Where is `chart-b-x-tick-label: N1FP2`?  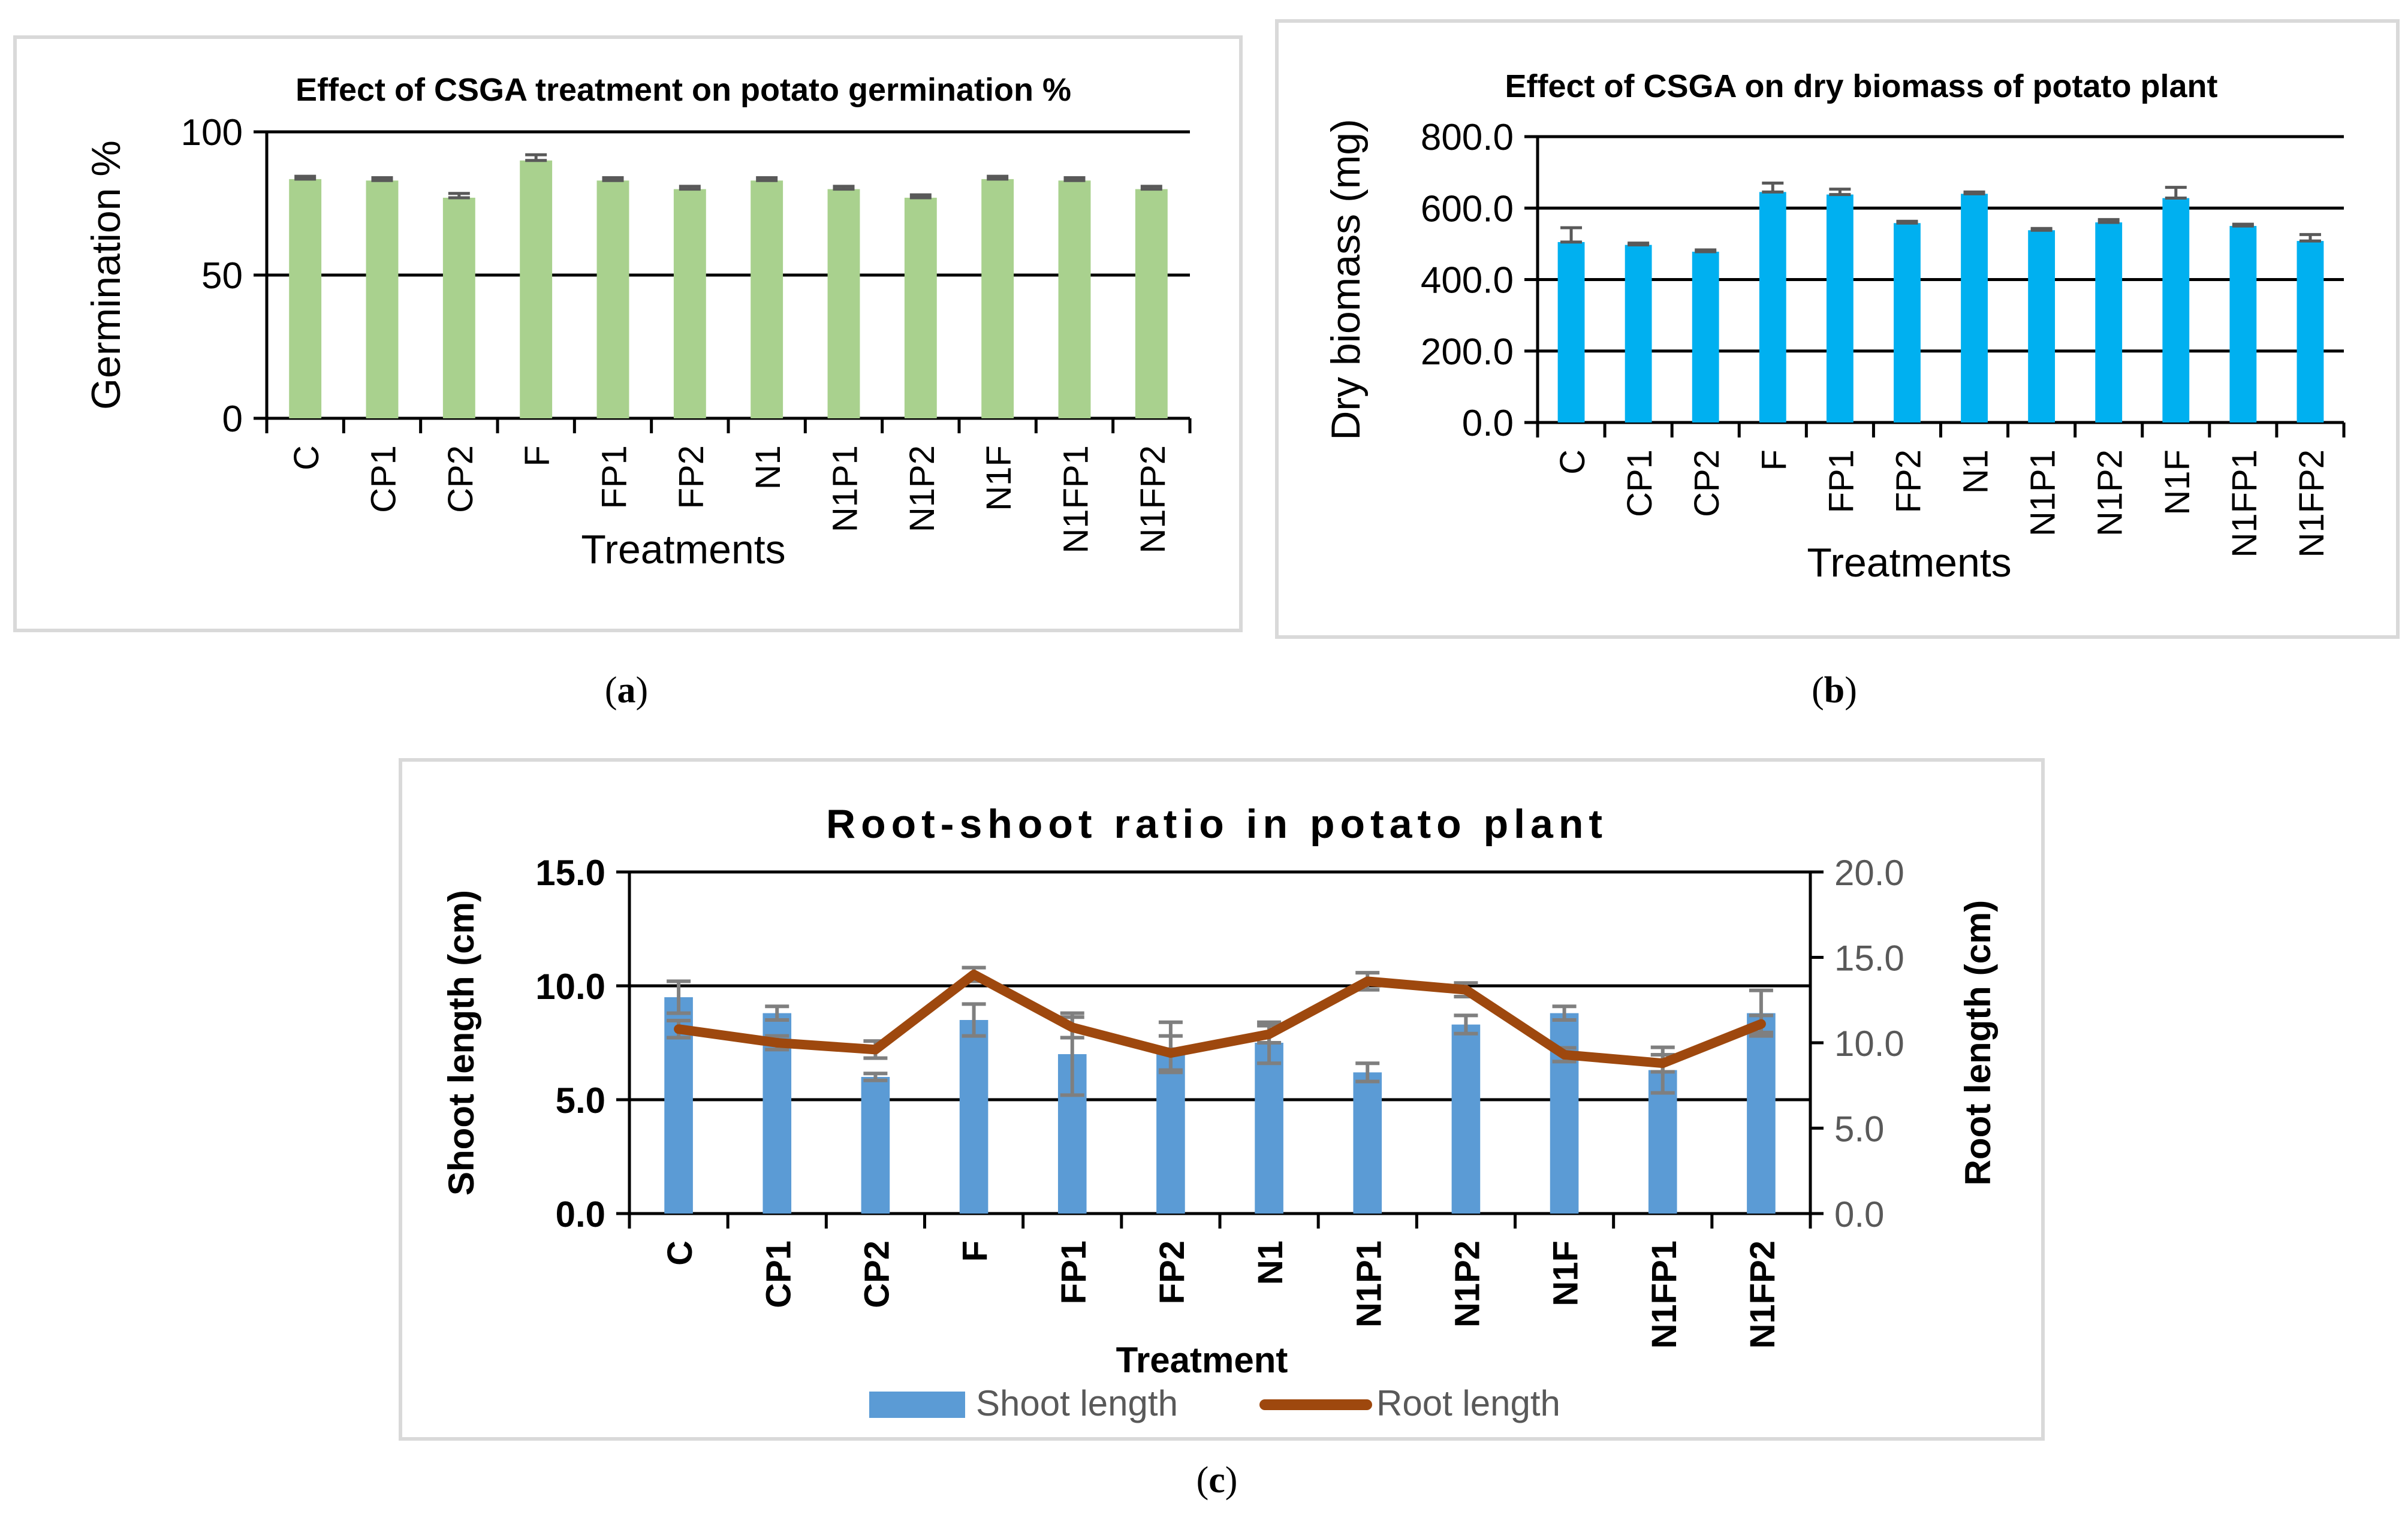 chart-b-x-tick-label: N1FP2 is located at coordinates (2311, 504).